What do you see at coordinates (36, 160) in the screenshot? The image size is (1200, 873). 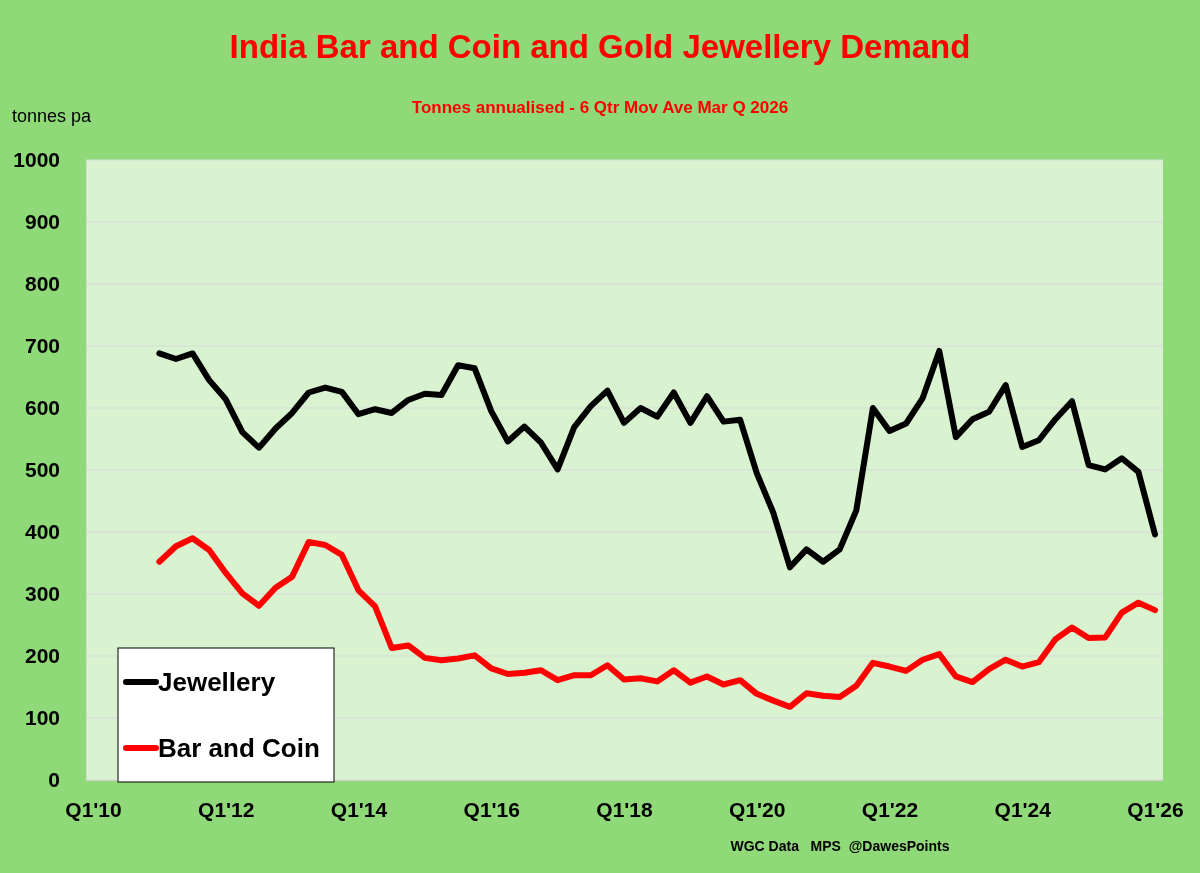 I see `y-tick-label: 1000` at bounding box center [36, 160].